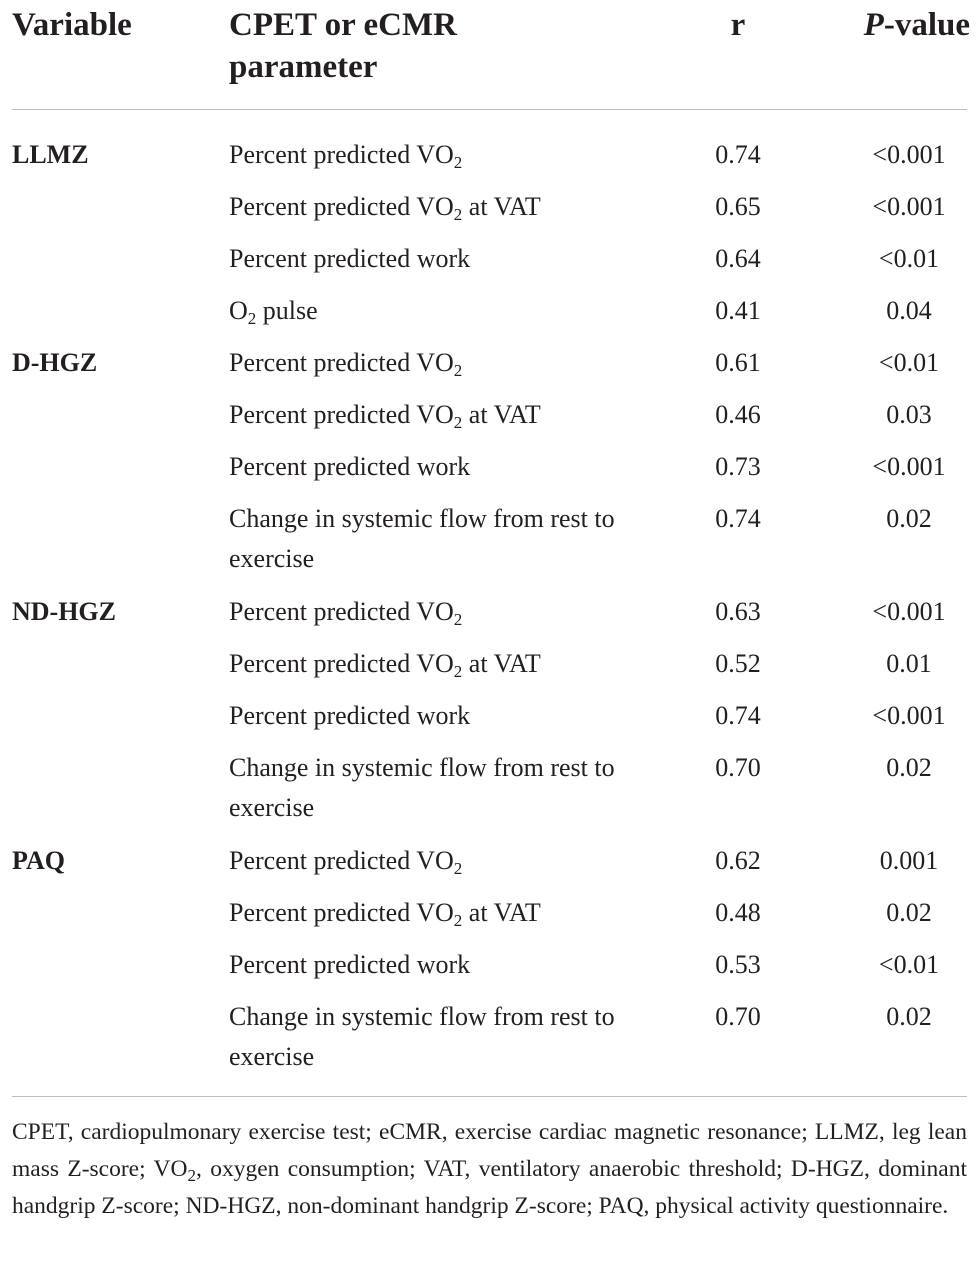  I want to click on table-row: PAQ Percent predicted VO2 0.62 0.001, so click(489, 862).